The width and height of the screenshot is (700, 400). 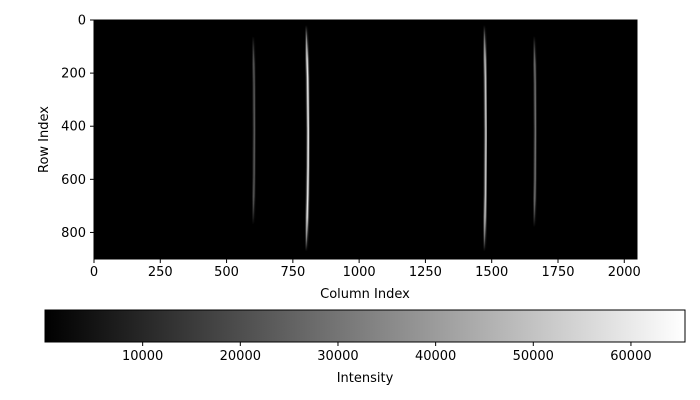 What do you see at coordinates (240, 356) in the screenshot?
I see `colorbar-tick-label: 20000` at bounding box center [240, 356].